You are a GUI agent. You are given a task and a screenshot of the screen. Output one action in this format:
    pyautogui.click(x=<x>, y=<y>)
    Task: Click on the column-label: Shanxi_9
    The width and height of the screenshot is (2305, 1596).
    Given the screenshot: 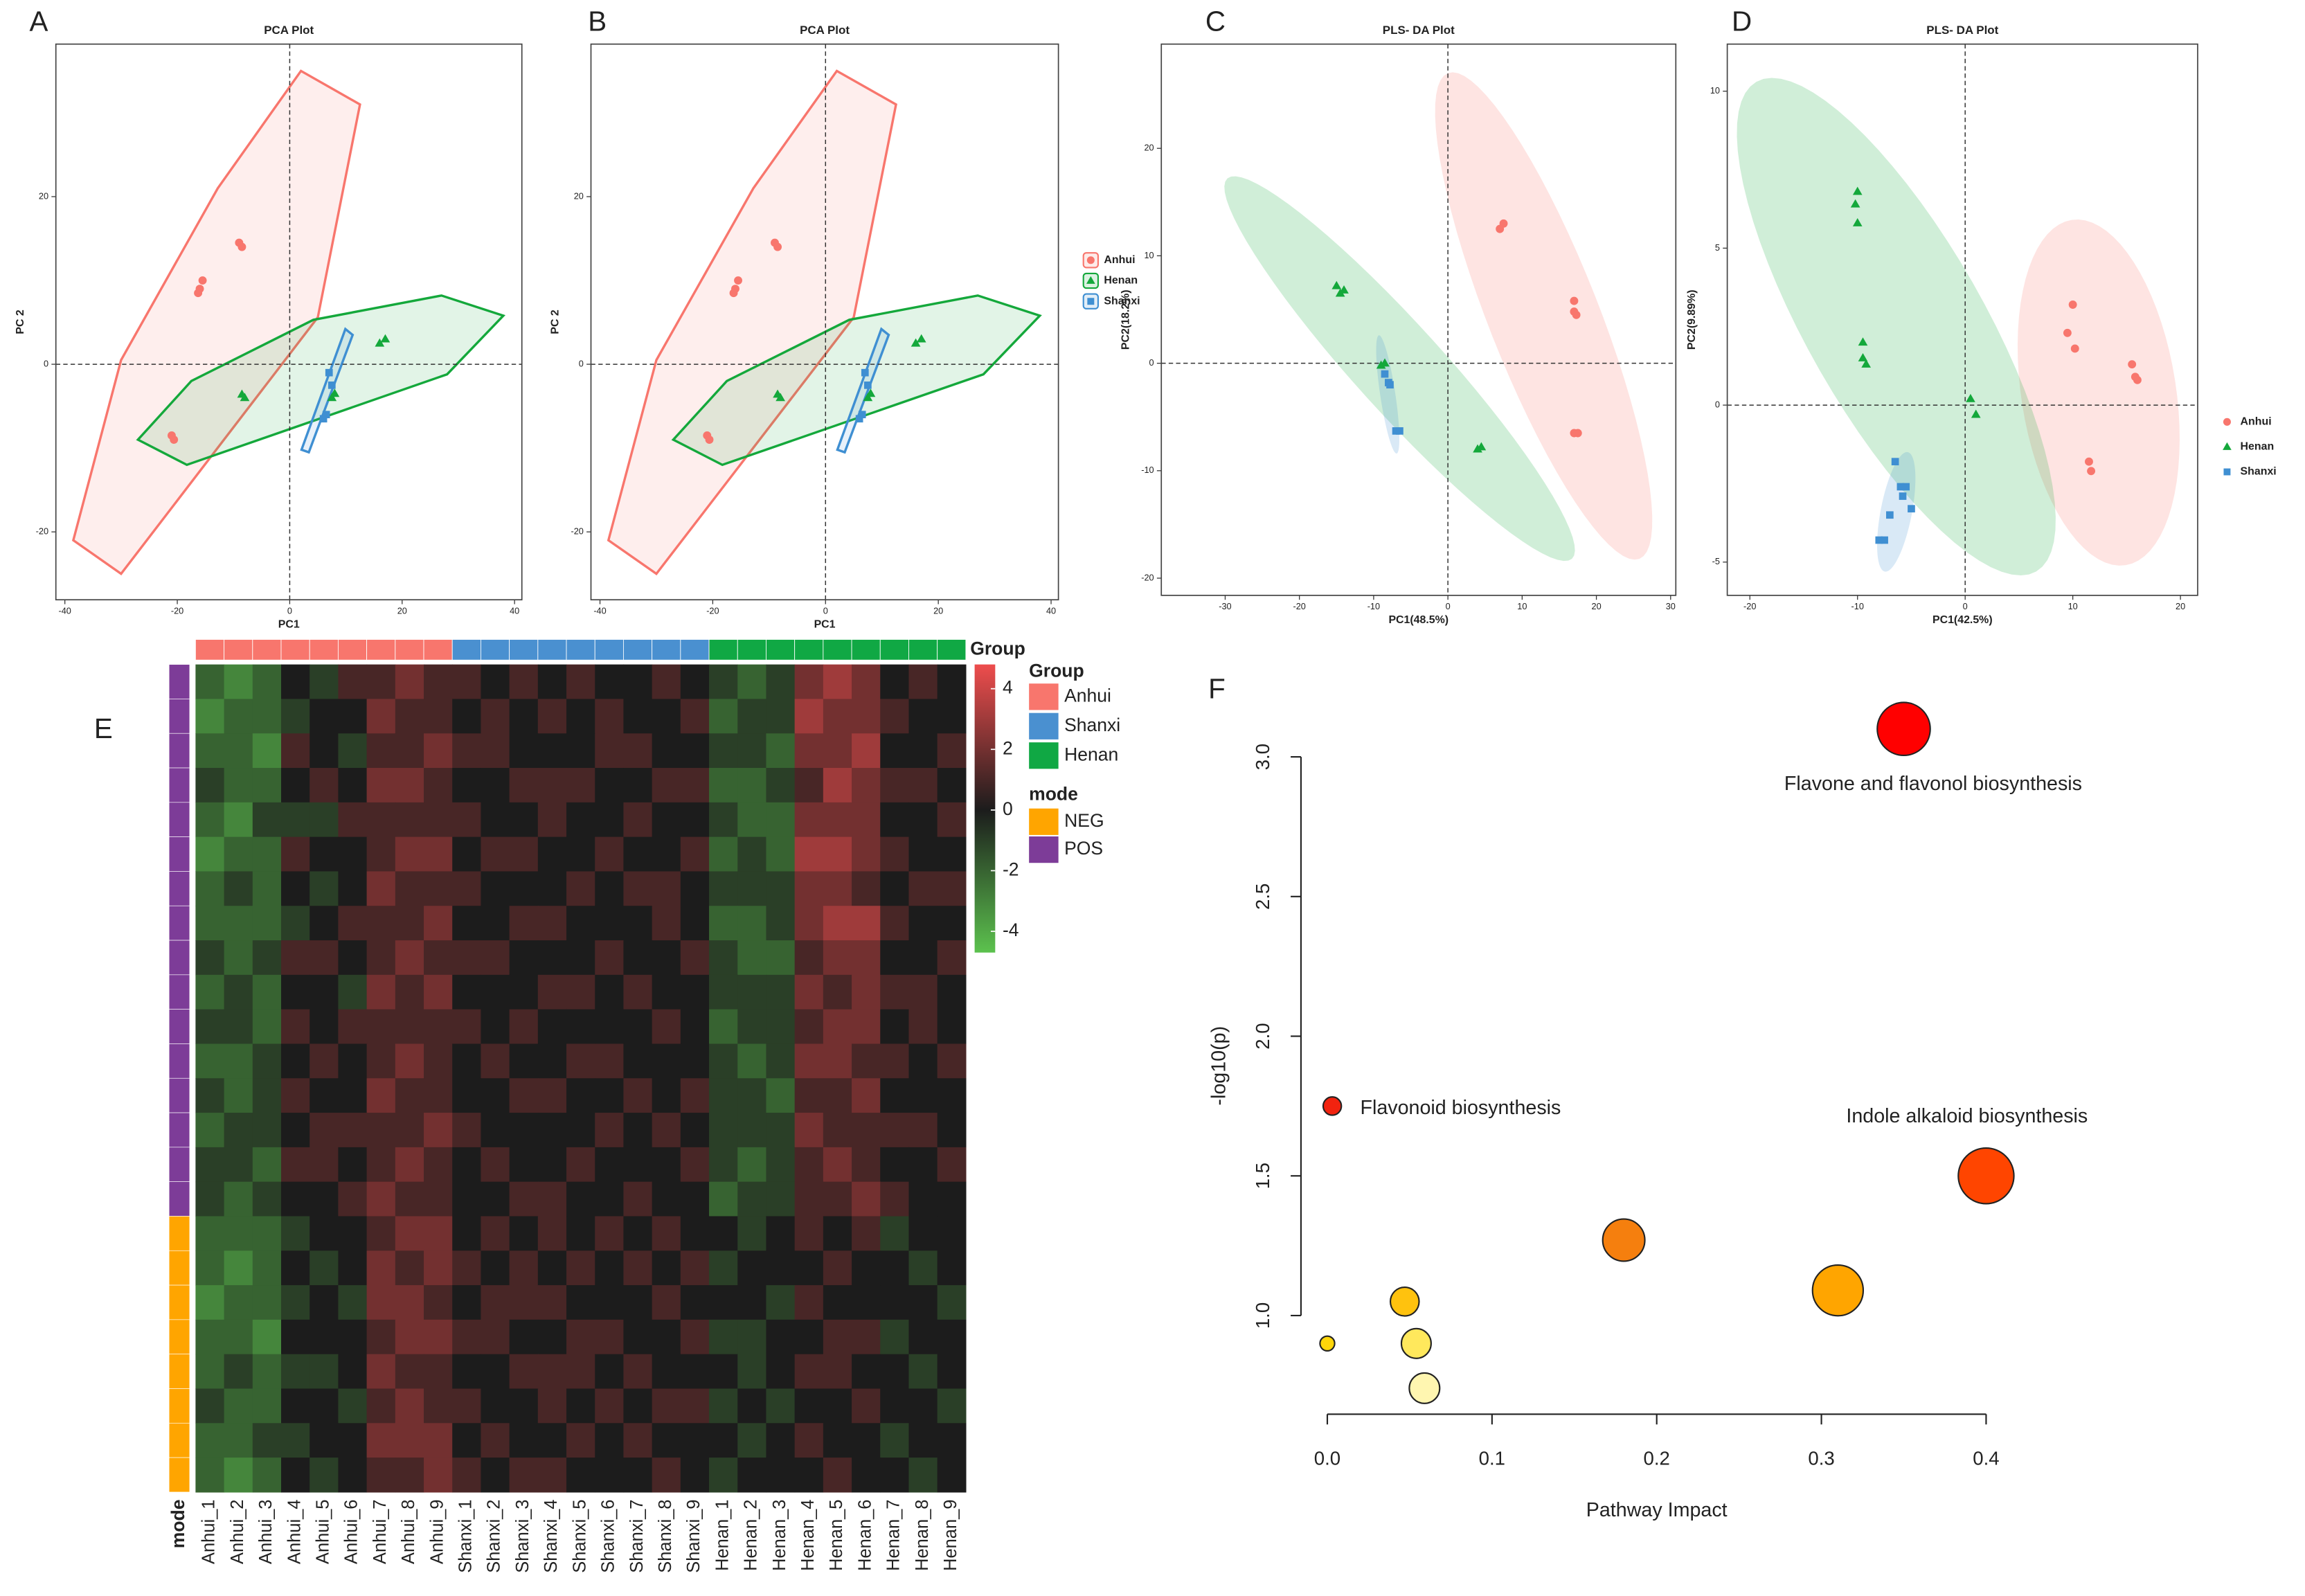 What is the action you would take?
    pyautogui.click(x=693, y=1536)
    